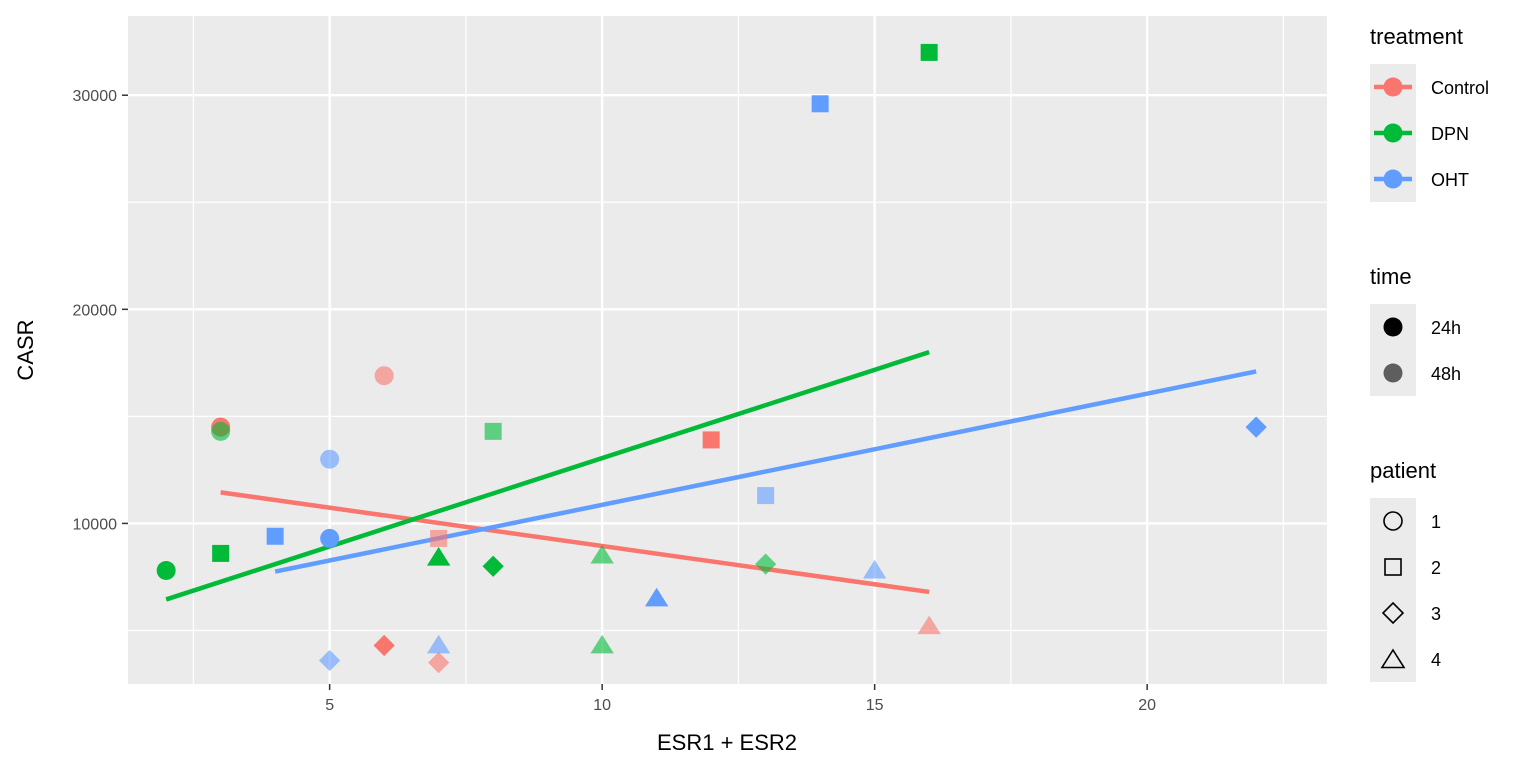 The image size is (1536, 768). I want to click on legend-label: 1, so click(1436, 522).